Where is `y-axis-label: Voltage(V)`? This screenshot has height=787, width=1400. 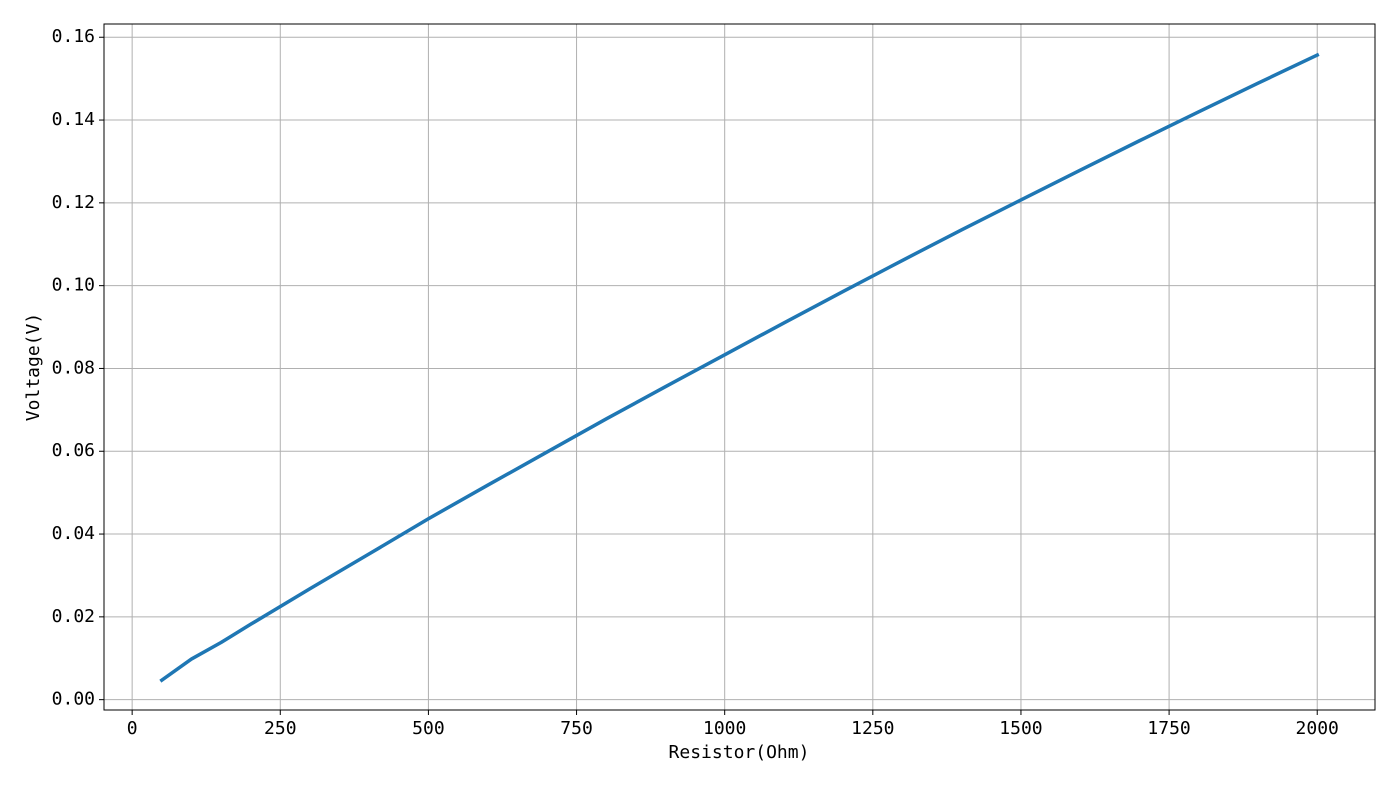 y-axis-label: Voltage(V) is located at coordinates (33, 367).